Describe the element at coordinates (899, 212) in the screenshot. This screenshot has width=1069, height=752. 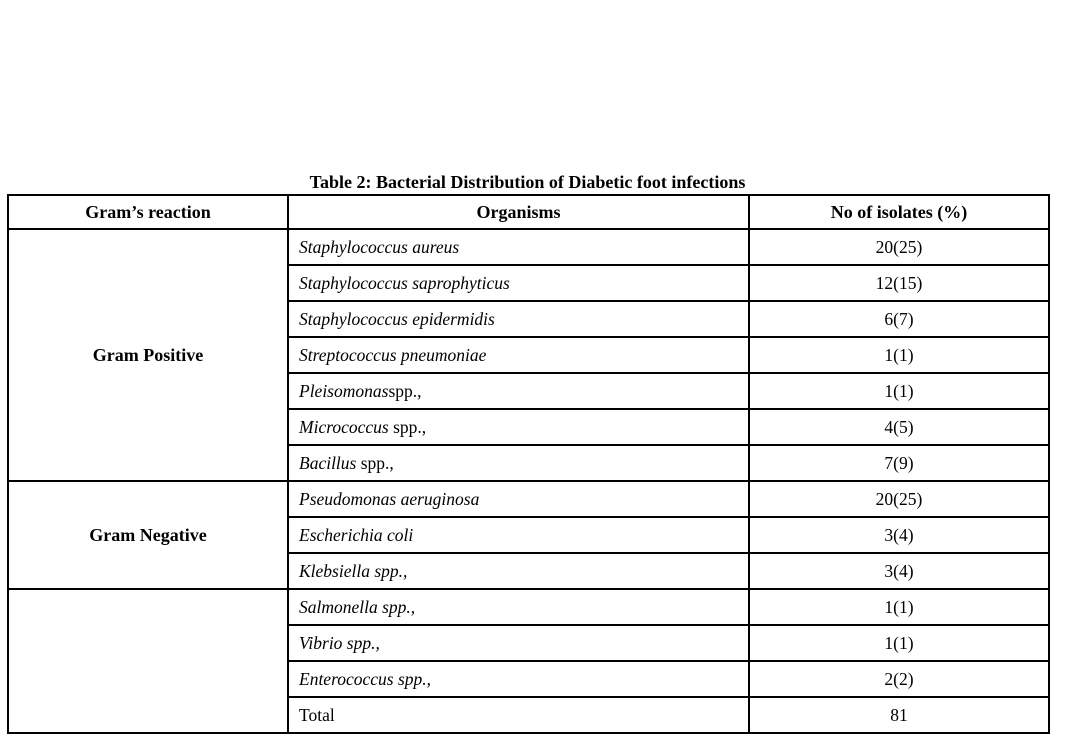
I see `header-no-of-isolates: No of isolates (%)` at that location.